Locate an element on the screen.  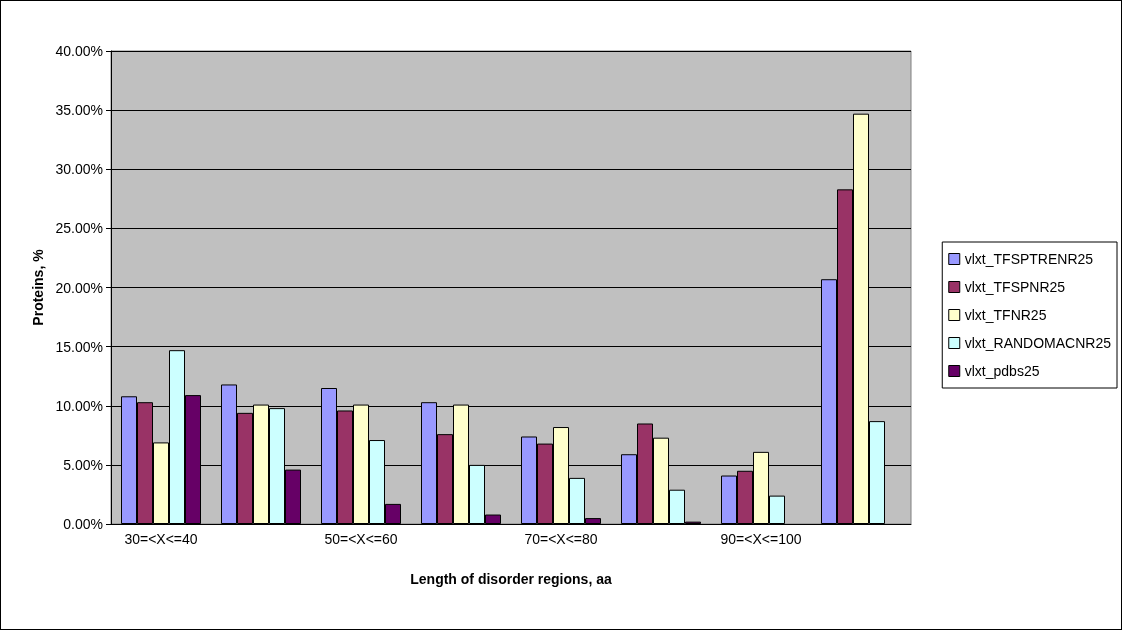
legend-label: vlxt_TFNR25 is located at coordinates (1005, 315).